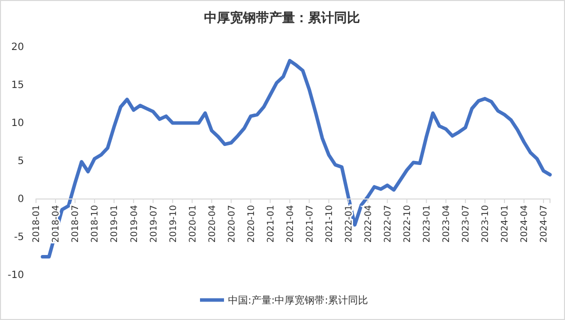 This screenshot has height=320, width=565. What do you see at coordinates (57, 223) in the screenshot?
I see `x-tick-label: 2018-04` at bounding box center [57, 223].